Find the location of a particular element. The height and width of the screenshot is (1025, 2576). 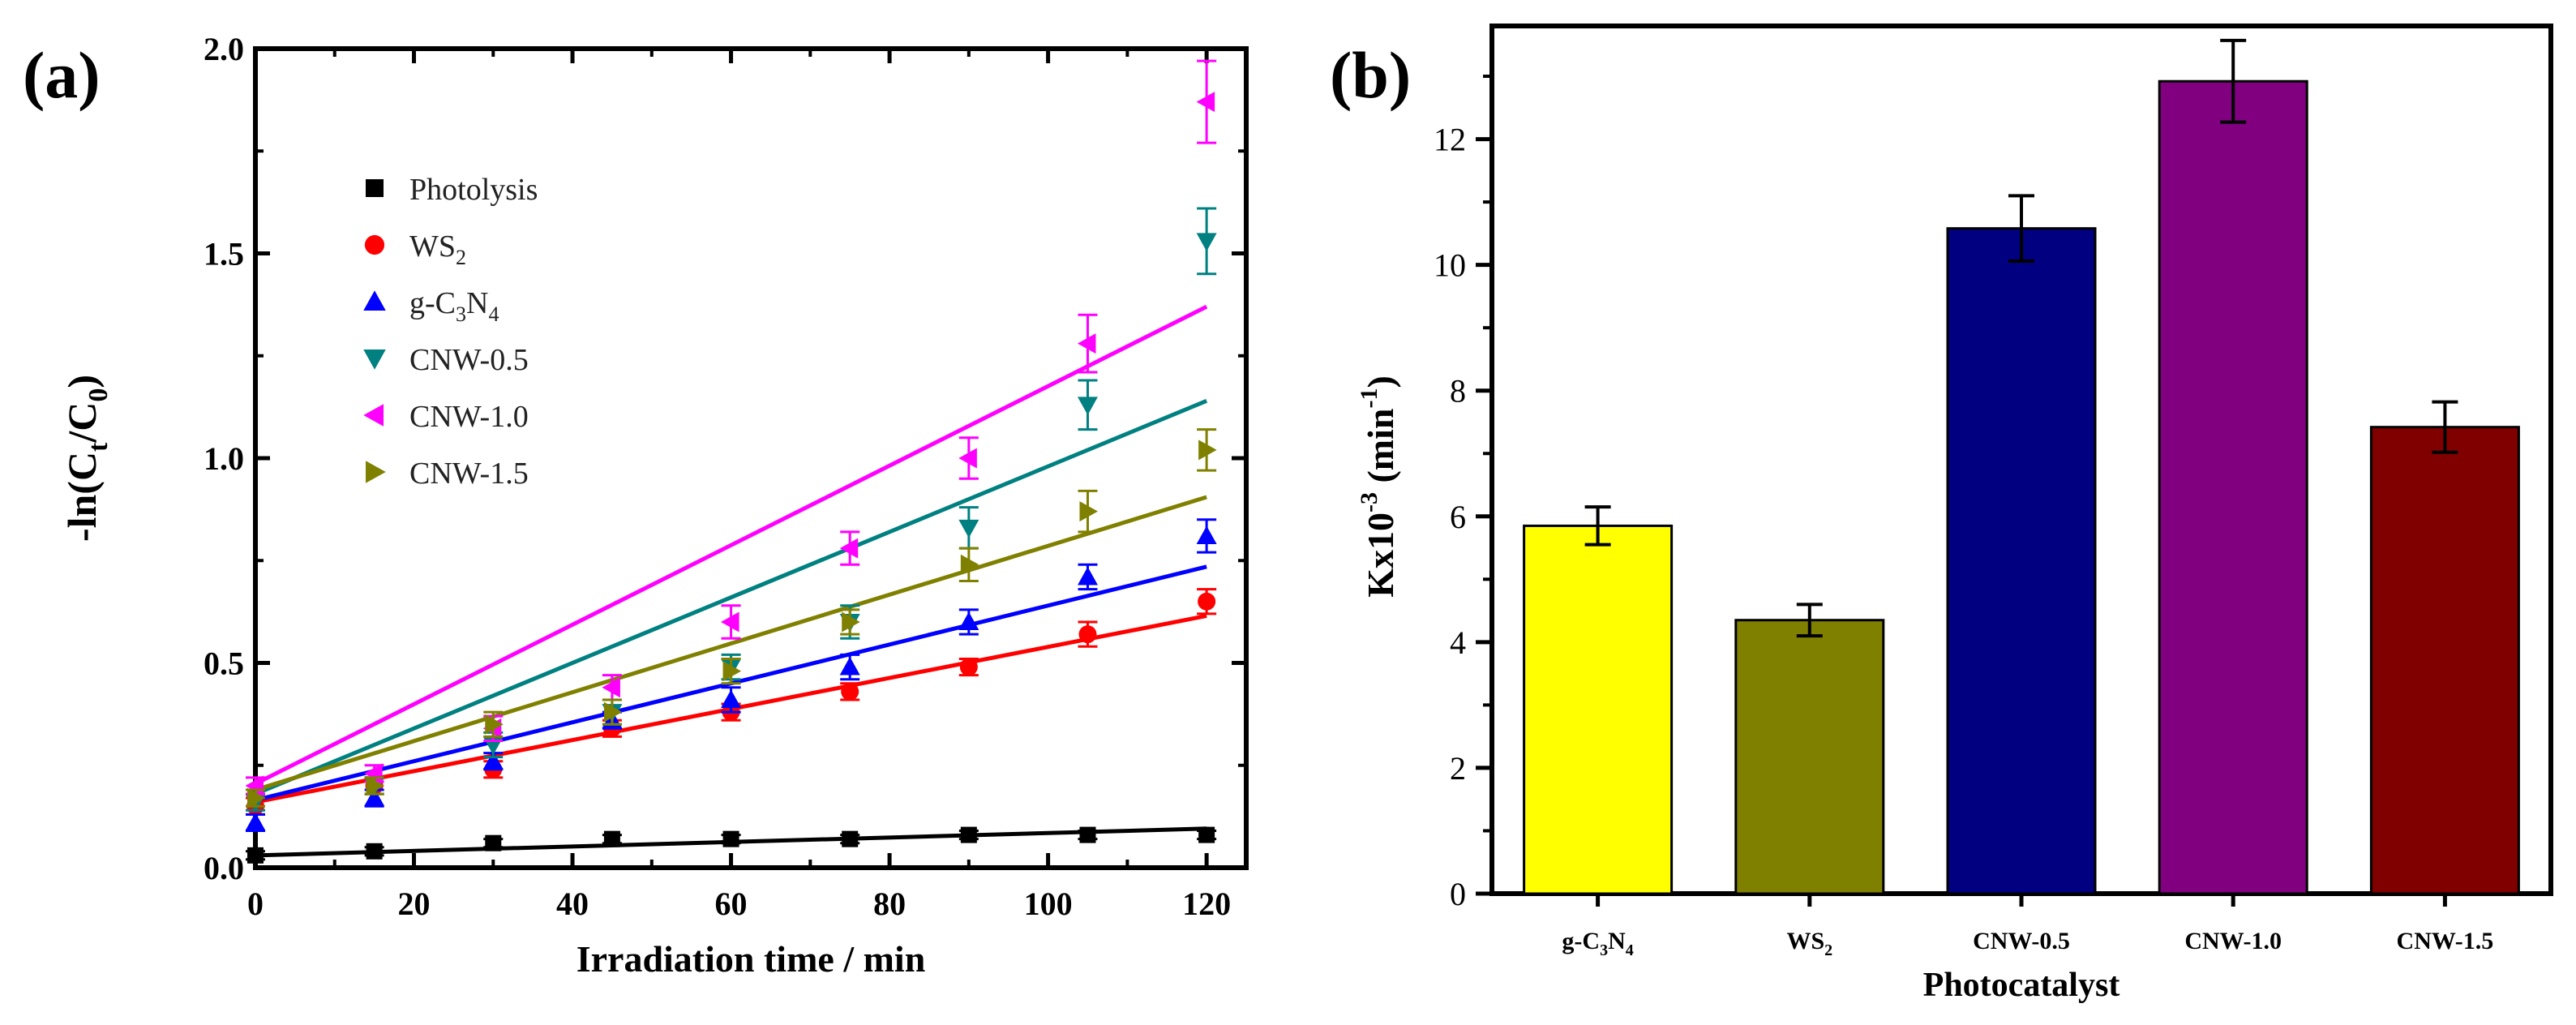

legend-label-cnw-1.5: CNW-1.5 is located at coordinates (469, 474).